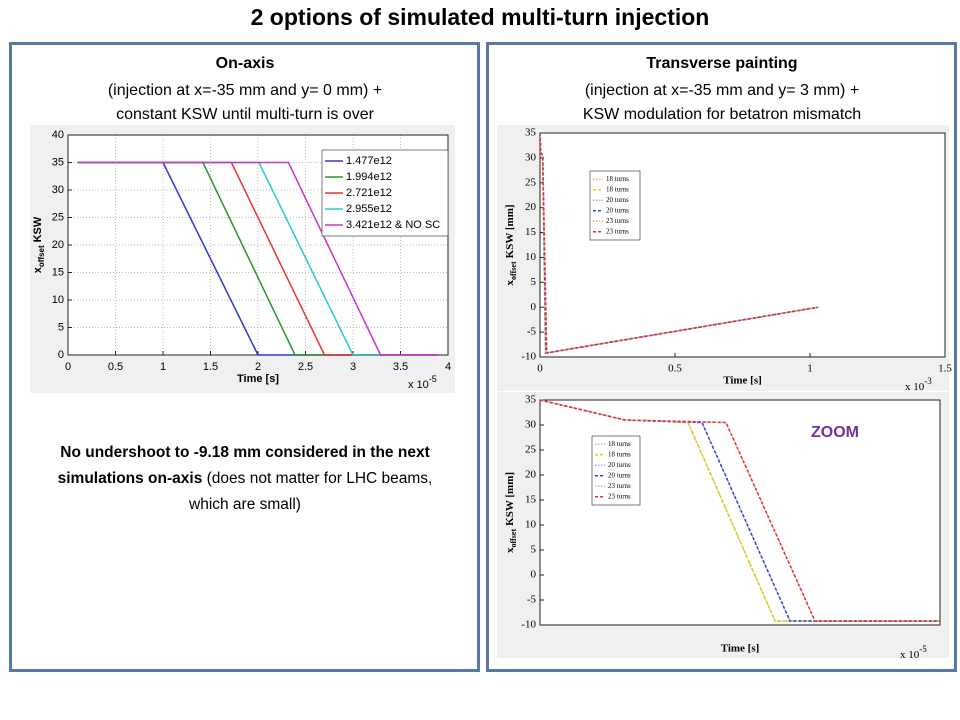  I want to click on y-label-rest: KSW, so click(38, 229).